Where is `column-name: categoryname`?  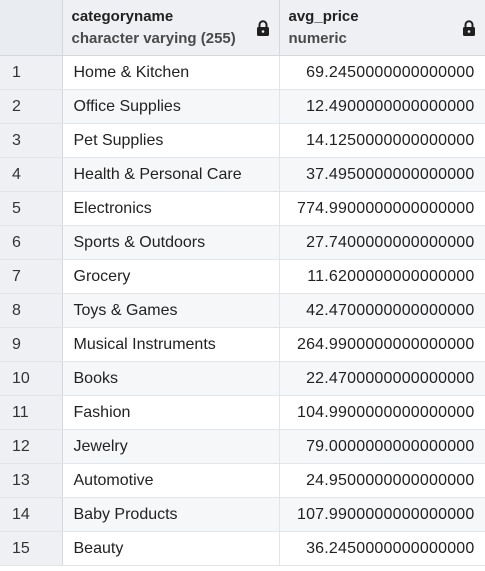
column-name: categoryname is located at coordinates (122, 16).